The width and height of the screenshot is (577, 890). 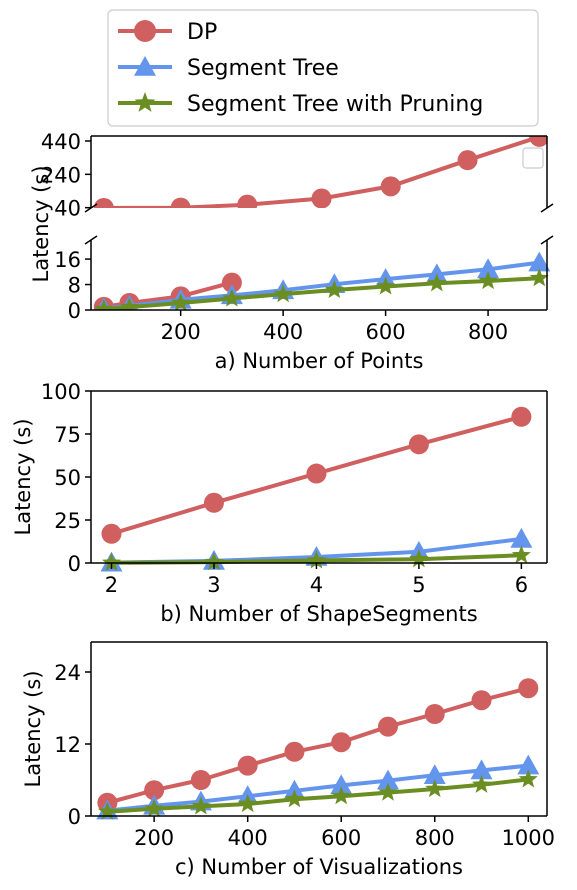 I want to click on empty-legend-box, so click(x=533, y=158).